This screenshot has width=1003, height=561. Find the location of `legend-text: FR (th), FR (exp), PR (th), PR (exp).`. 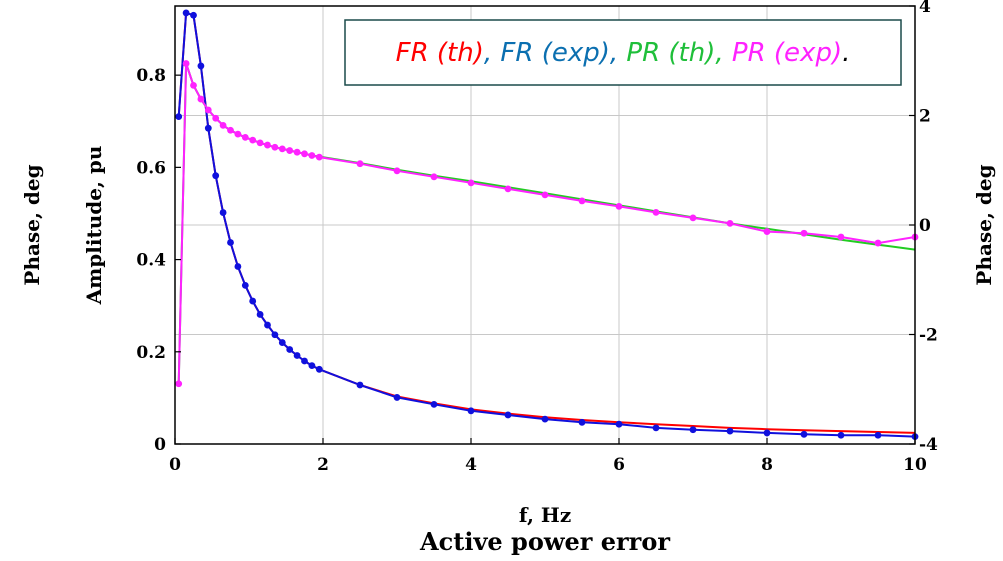

legend-text: FR (th), FR (exp), PR (th), PR (exp). is located at coordinates (623, 53).